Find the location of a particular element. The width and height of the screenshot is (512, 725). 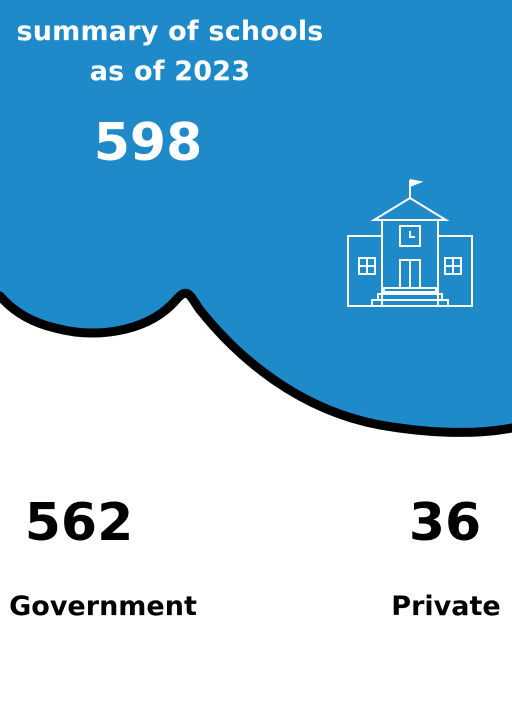

government-label: Government is located at coordinates (103, 606).